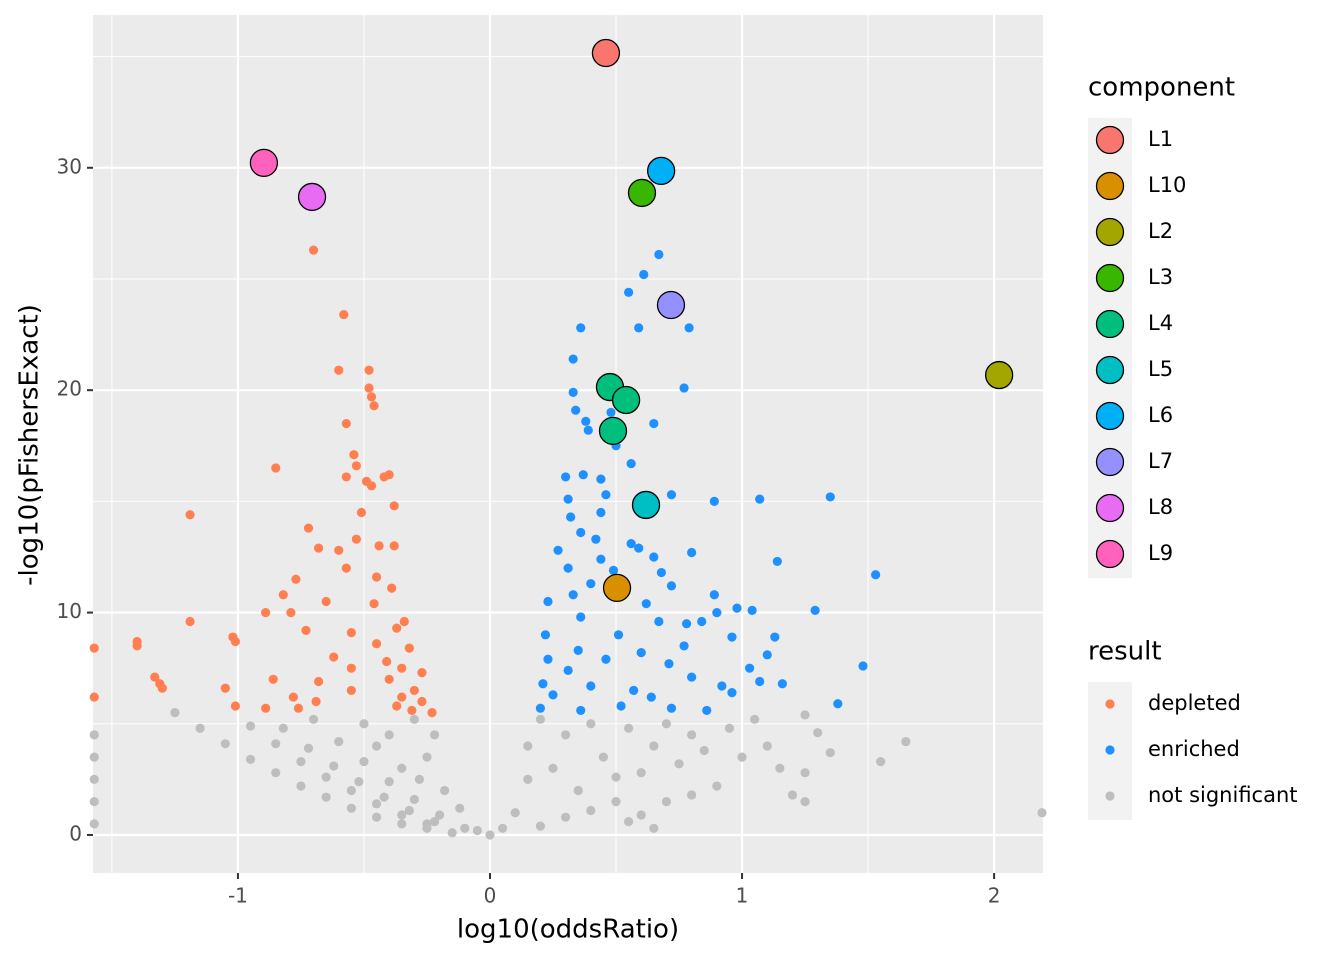 This screenshot has height=960, width=1344. I want to click on legend-title: result, so click(1125, 652).